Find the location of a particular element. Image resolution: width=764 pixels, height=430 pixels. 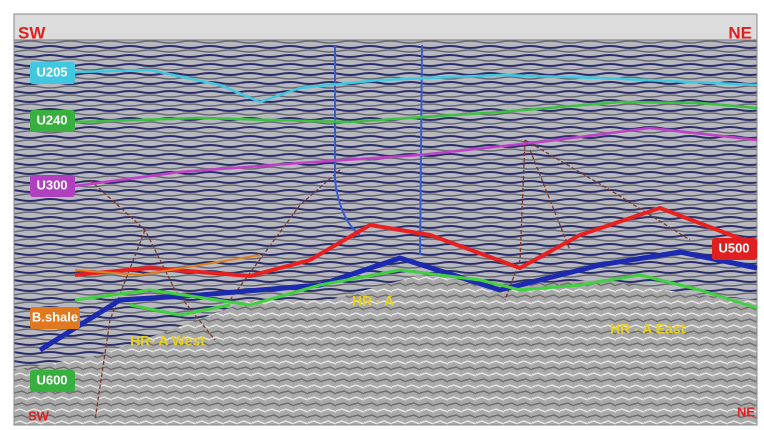

scale-bar is located at coordinates (385, 27).